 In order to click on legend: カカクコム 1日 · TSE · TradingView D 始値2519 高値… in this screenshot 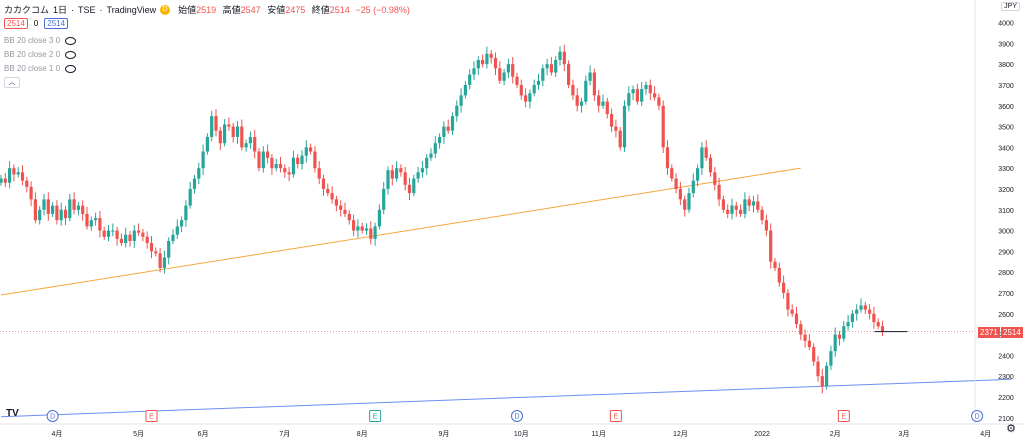, I will do `click(207, 9)`.